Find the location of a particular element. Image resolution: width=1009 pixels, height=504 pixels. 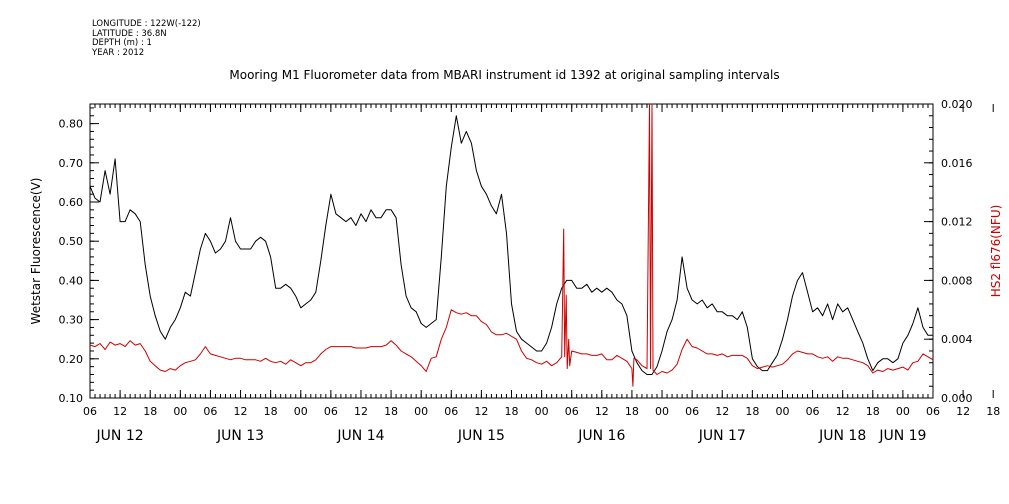

y-left-tick-label: 0.30 is located at coordinates (71, 320).